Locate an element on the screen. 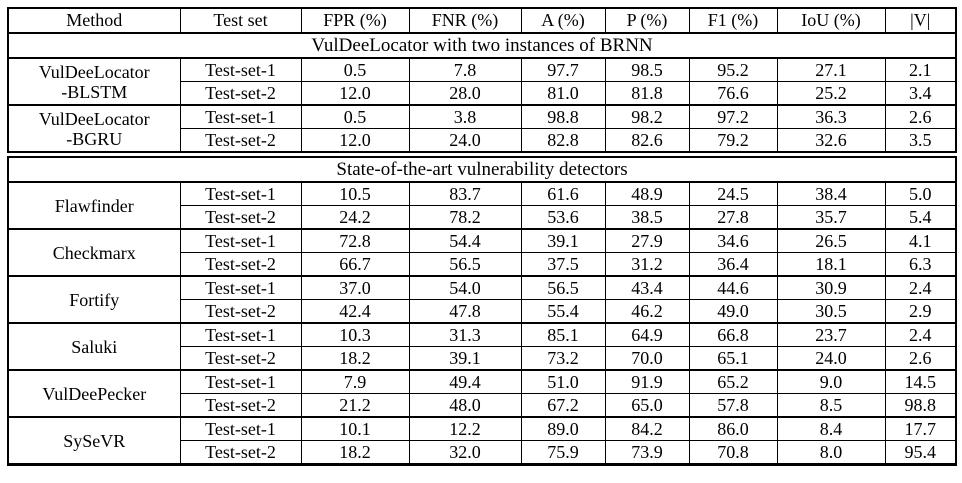  value-cell: 8.4 is located at coordinates (831, 428).